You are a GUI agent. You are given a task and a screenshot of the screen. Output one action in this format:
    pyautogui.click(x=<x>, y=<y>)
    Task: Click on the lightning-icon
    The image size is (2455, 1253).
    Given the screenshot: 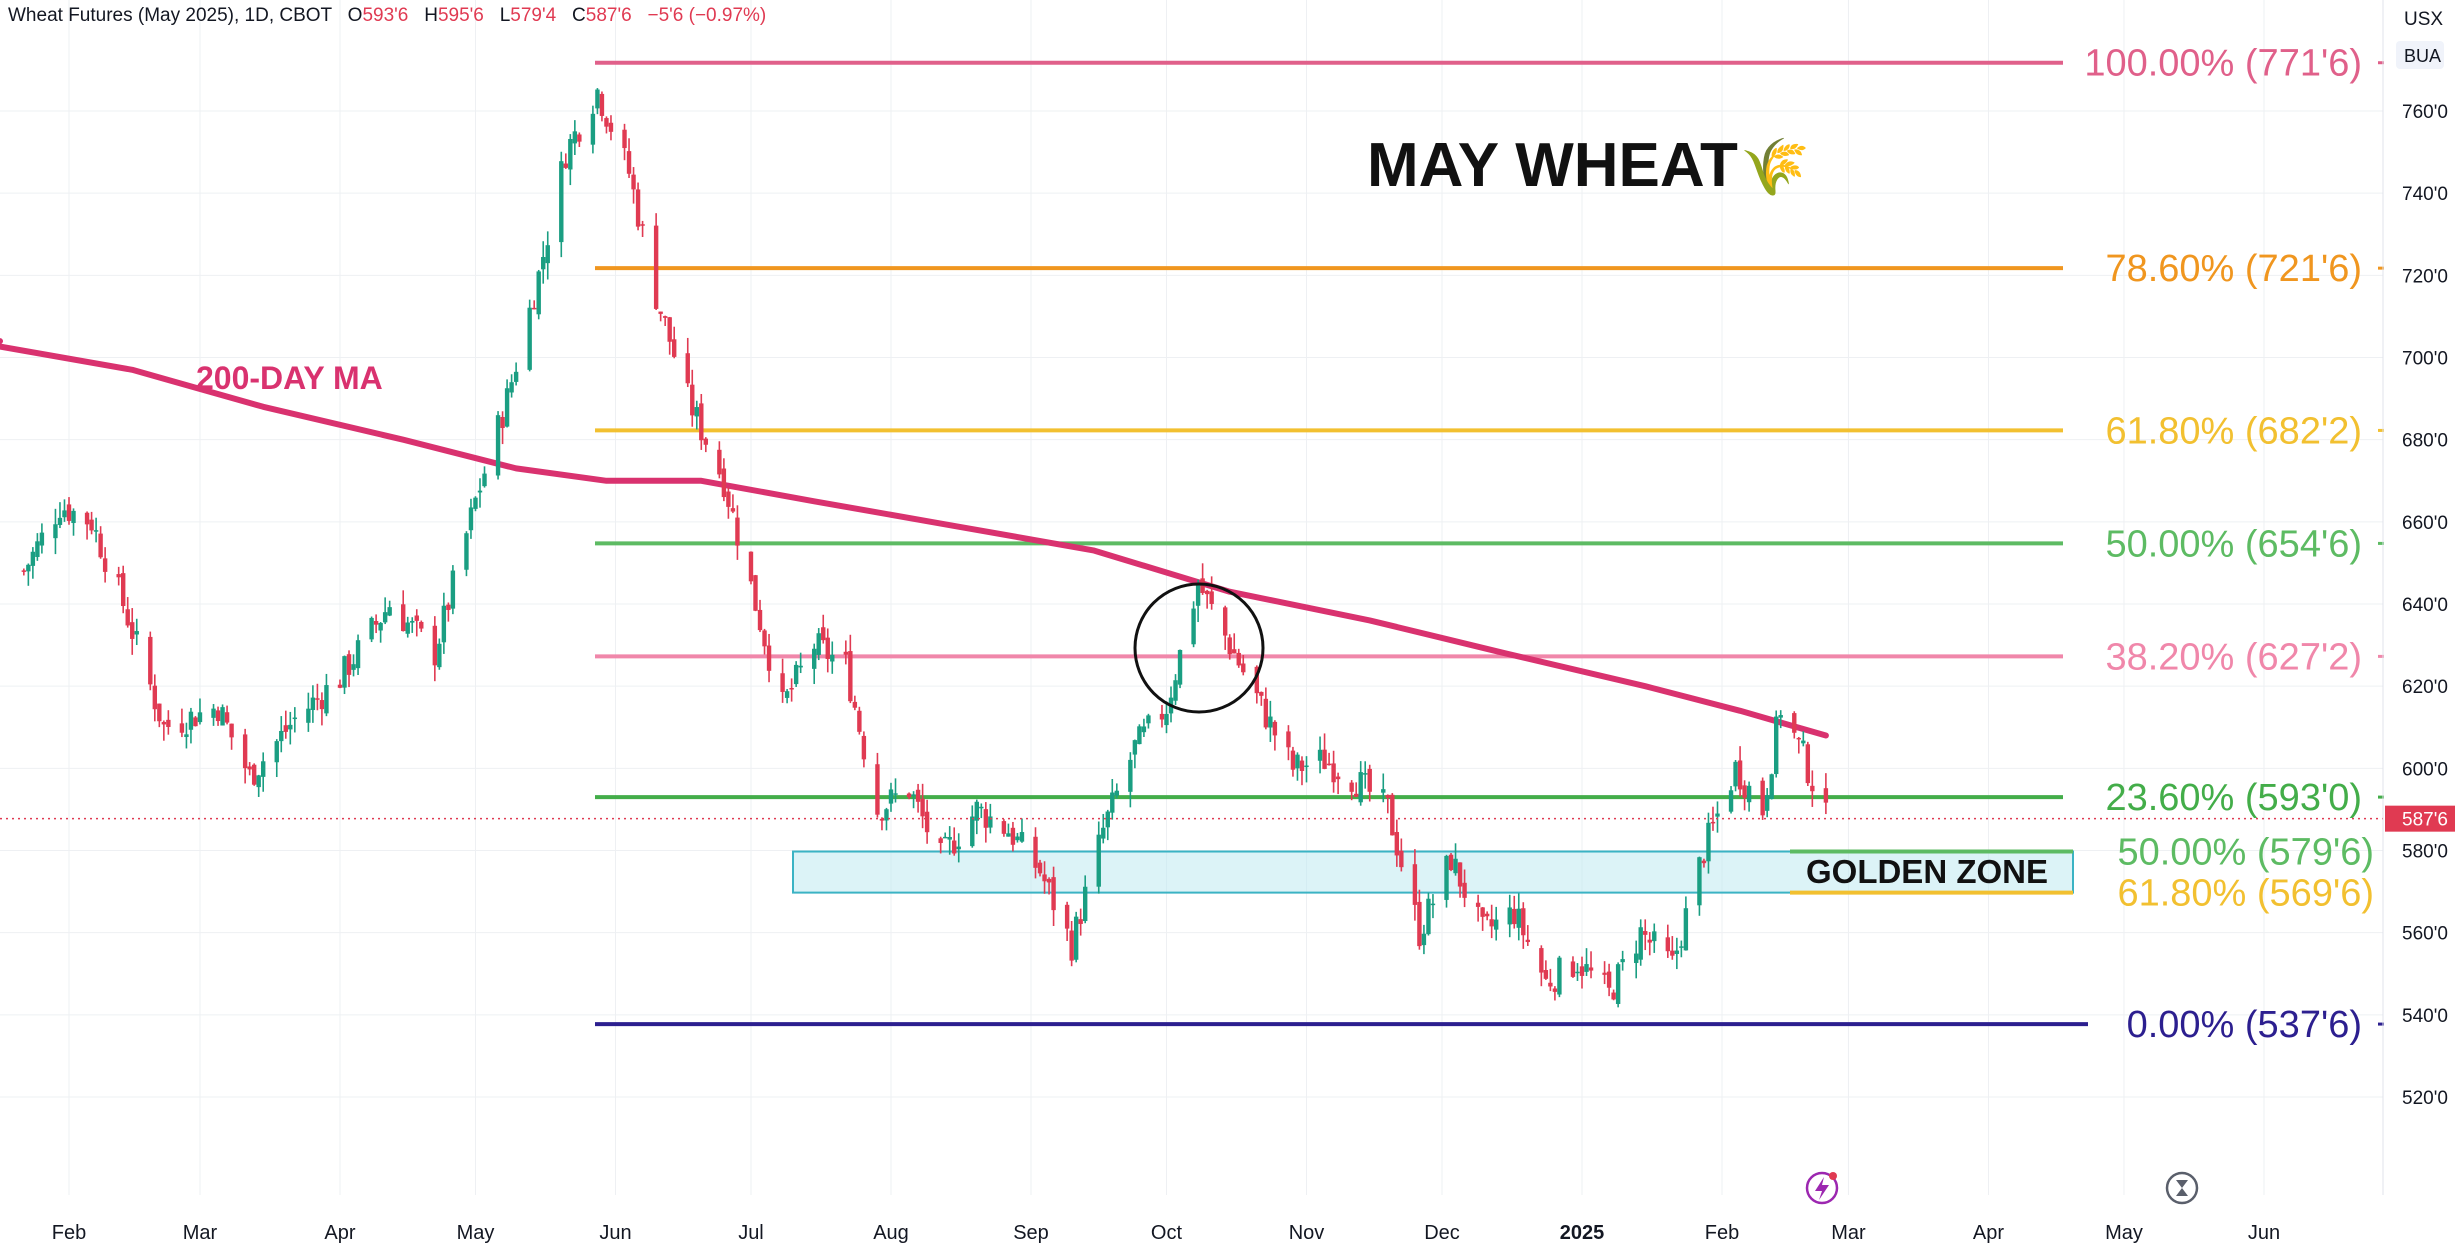 What is the action you would take?
    pyautogui.click(x=1822, y=1188)
    